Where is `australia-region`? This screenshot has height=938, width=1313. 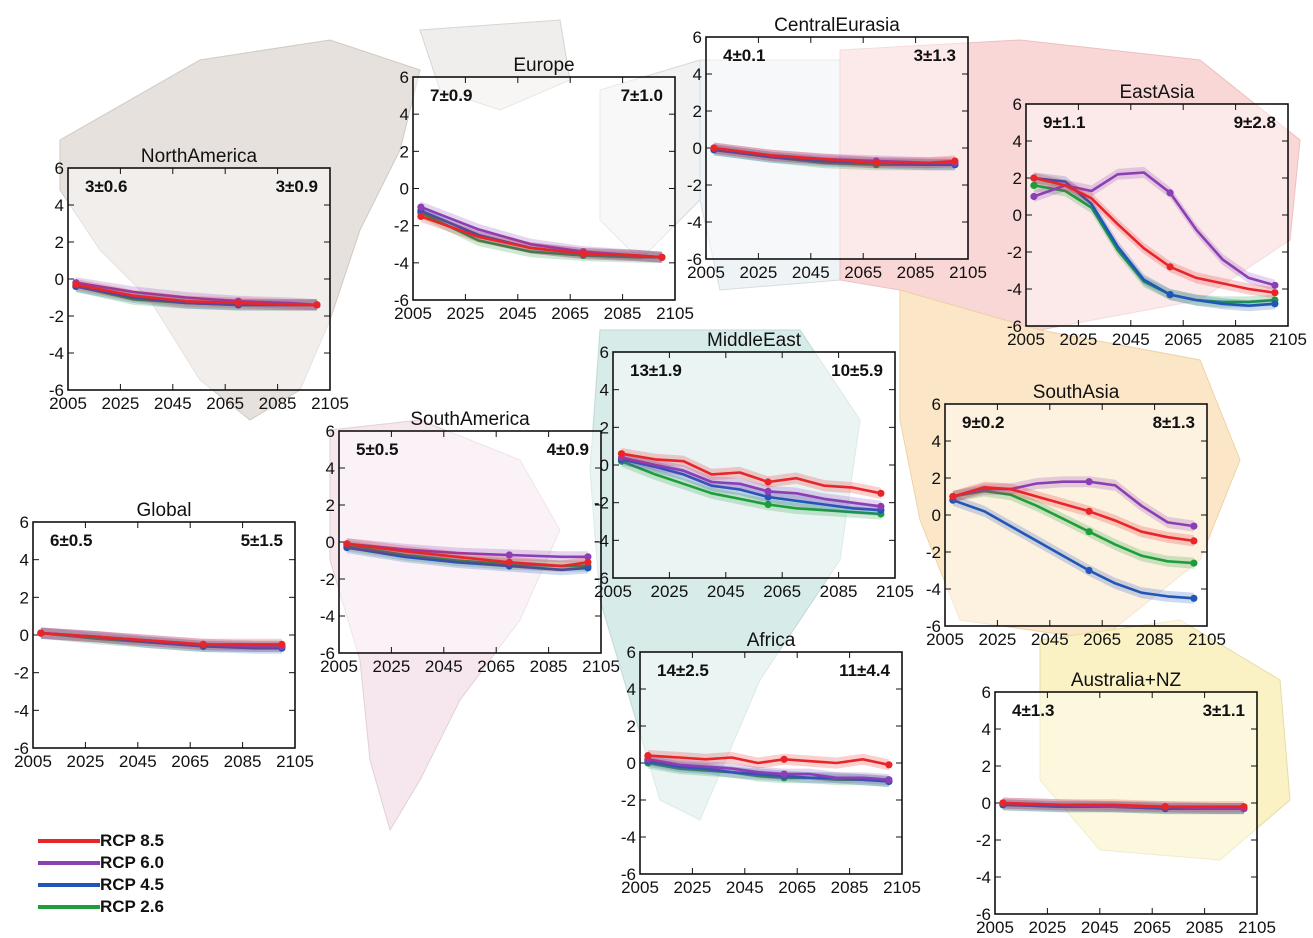 australia-region is located at coordinates (1165, 740).